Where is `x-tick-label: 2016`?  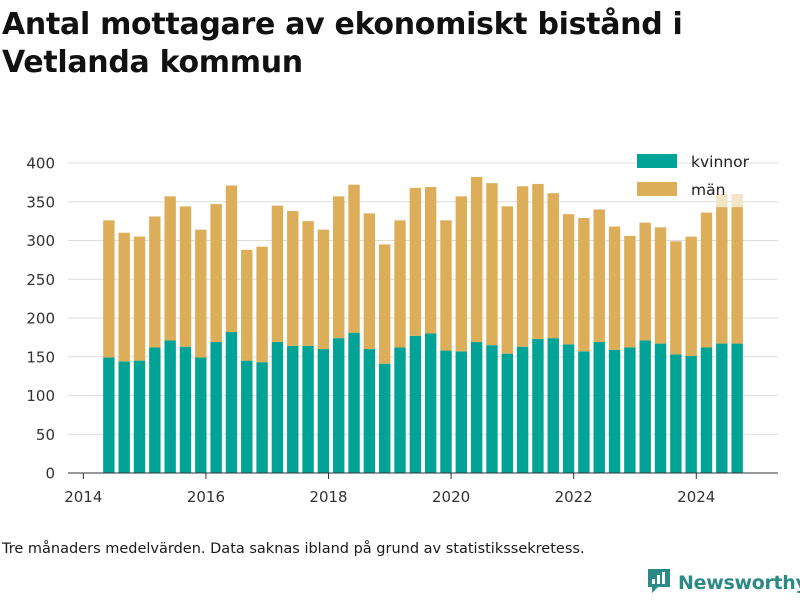 x-tick-label: 2016 is located at coordinates (206, 497).